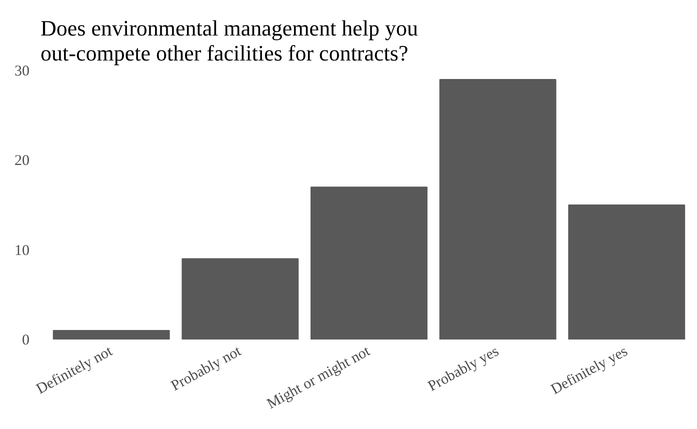  What do you see at coordinates (22, 161) in the screenshot?
I see `y-tick-label: 20` at bounding box center [22, 161].